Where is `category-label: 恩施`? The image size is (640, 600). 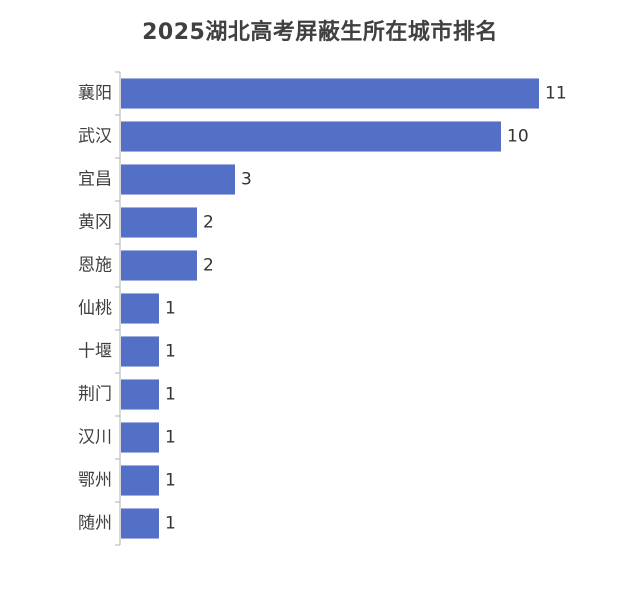 category-label: 恩施 is located at coordinates (95, 266).